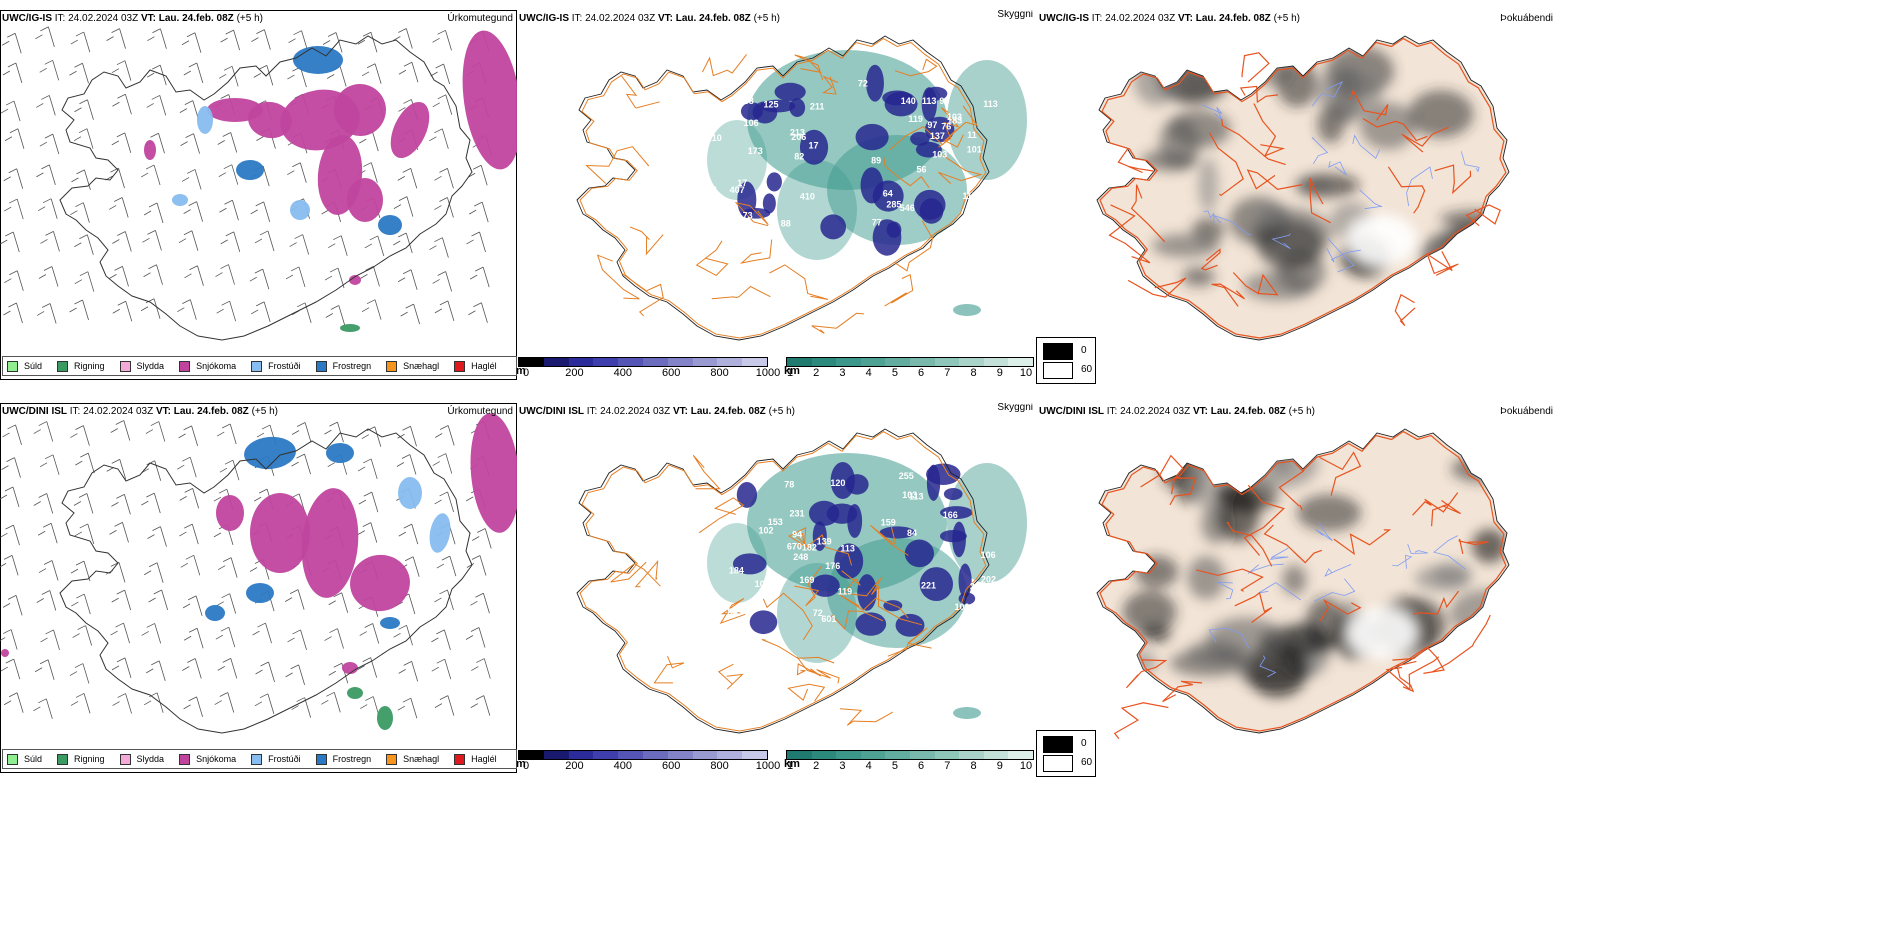  I want to click on cloud-base-label: 211, so click(817, 107).